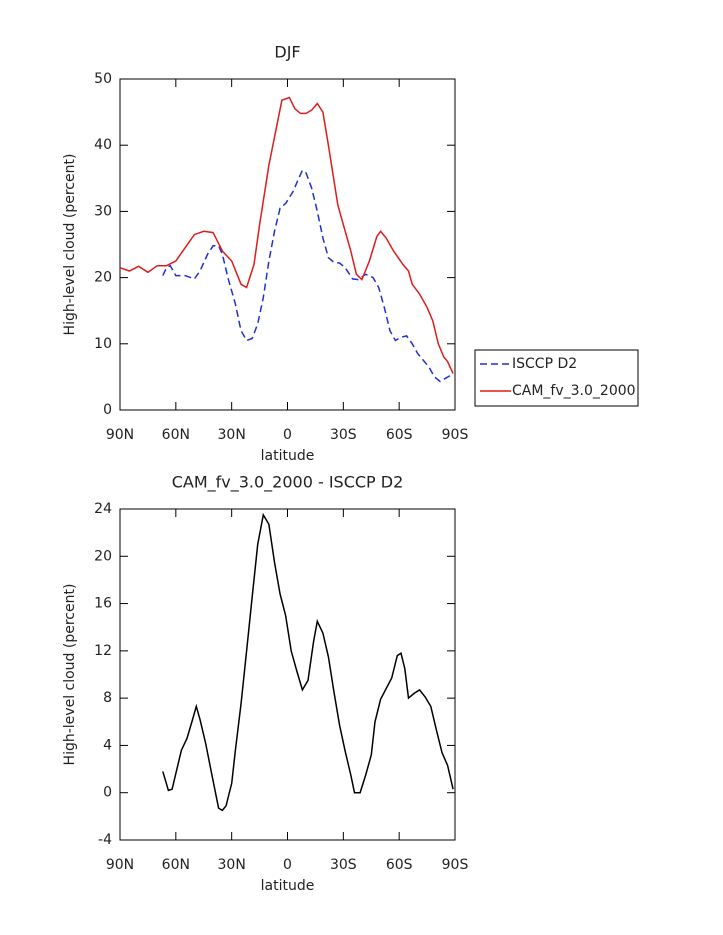 This screenshot has height=935, width=723. Describe the element at coordinates (107, 745) in the screenshot. I see `y-tick-label: 4` at that location.